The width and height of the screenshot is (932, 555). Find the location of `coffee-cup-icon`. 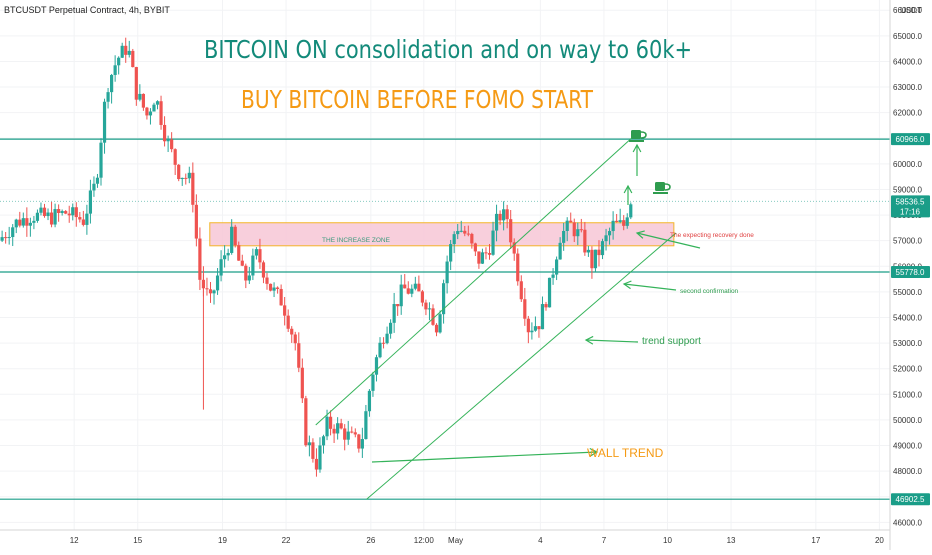

coffee-cup-icon is located at coordinates (638, 136).